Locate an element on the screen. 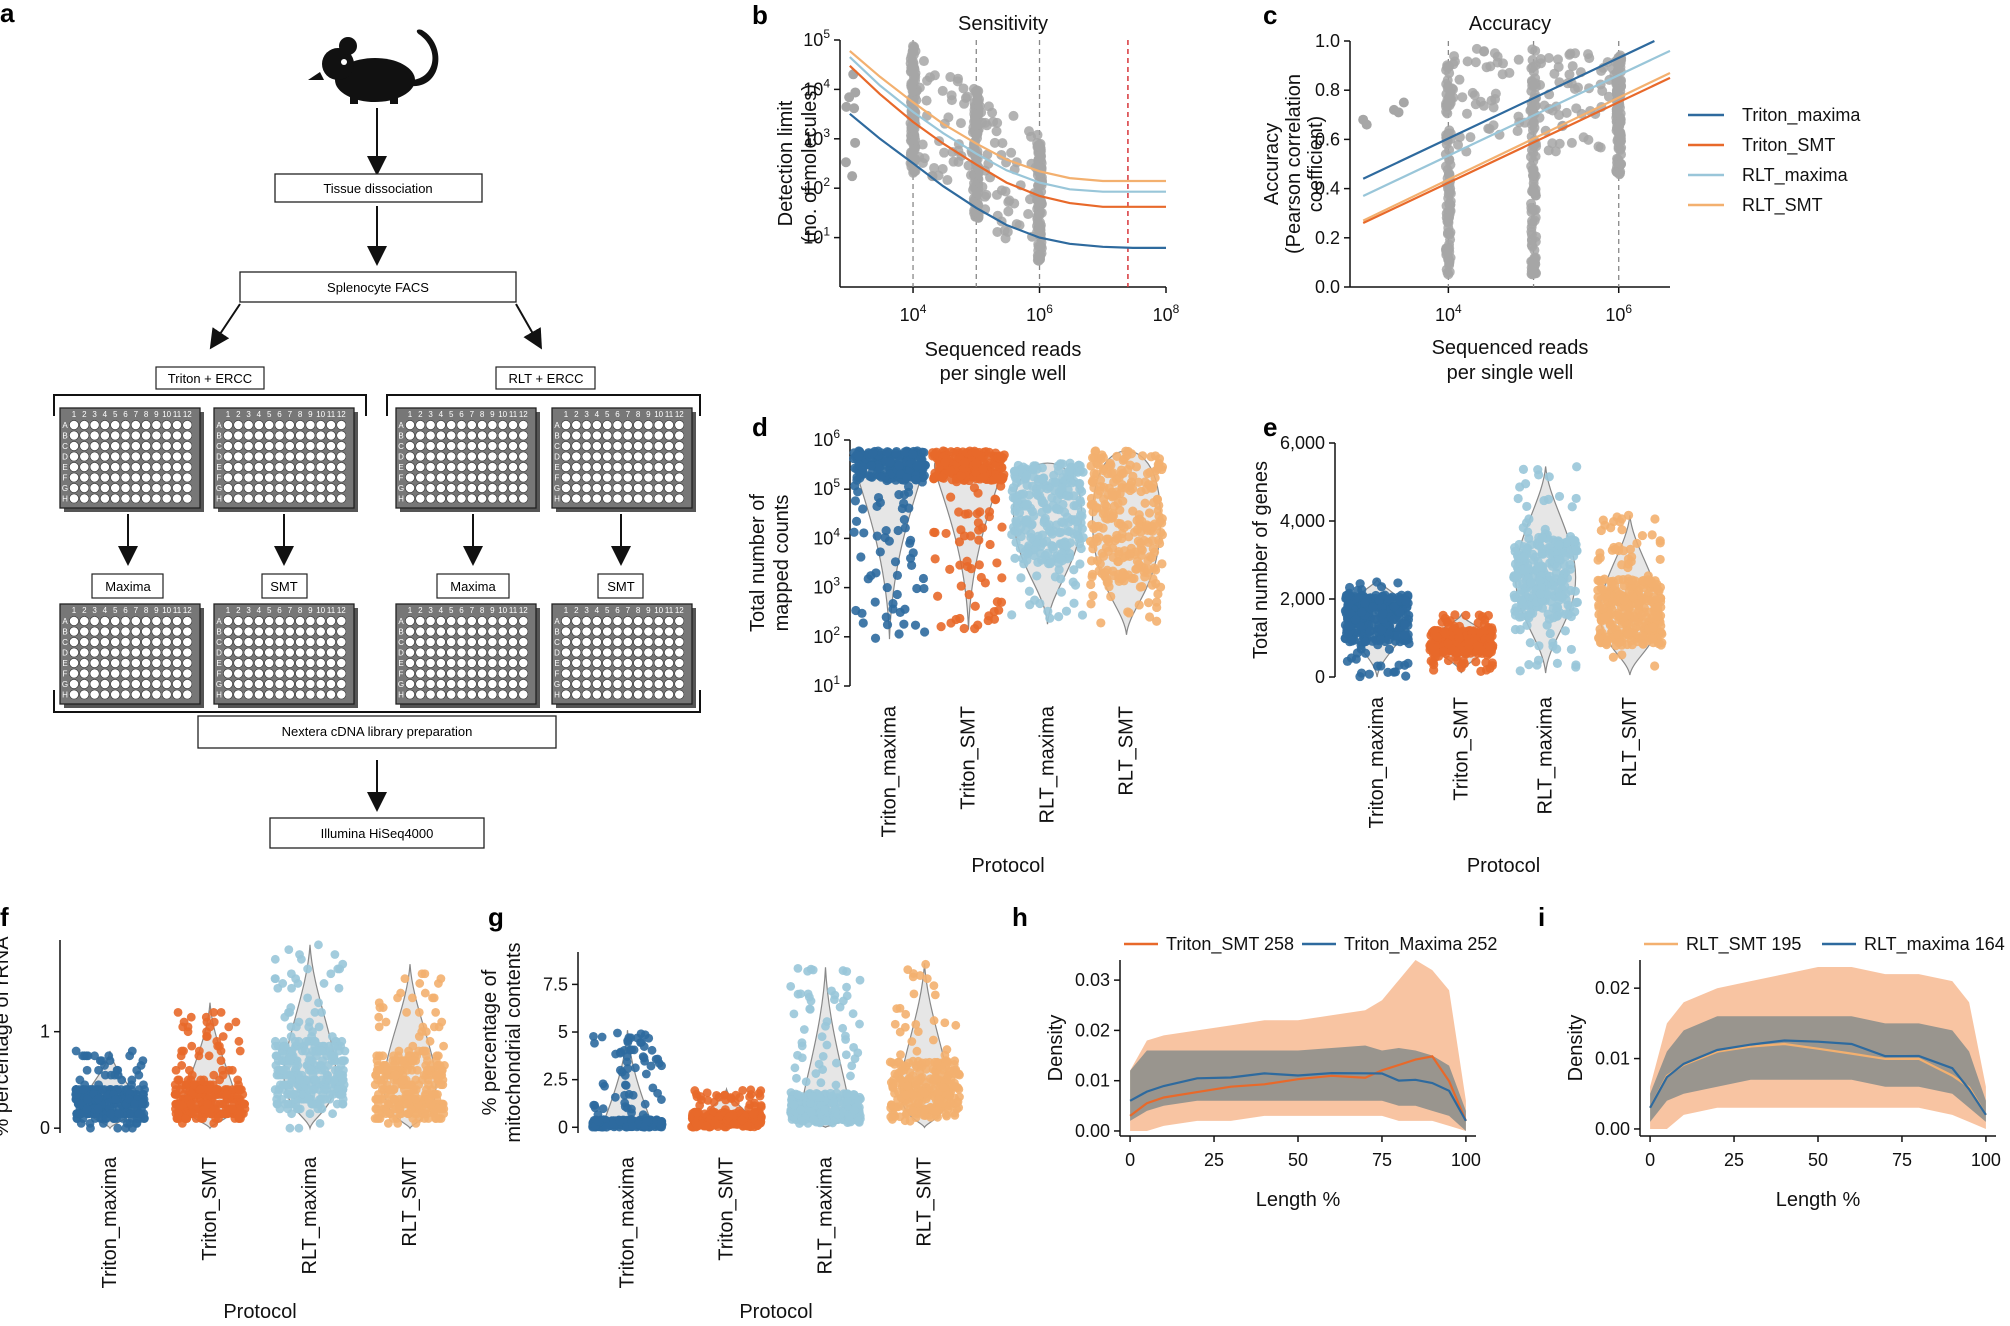 This screenshot has width=2010, height=1326. y-axis-label: mapped counts is located at coordinates (782, 563).